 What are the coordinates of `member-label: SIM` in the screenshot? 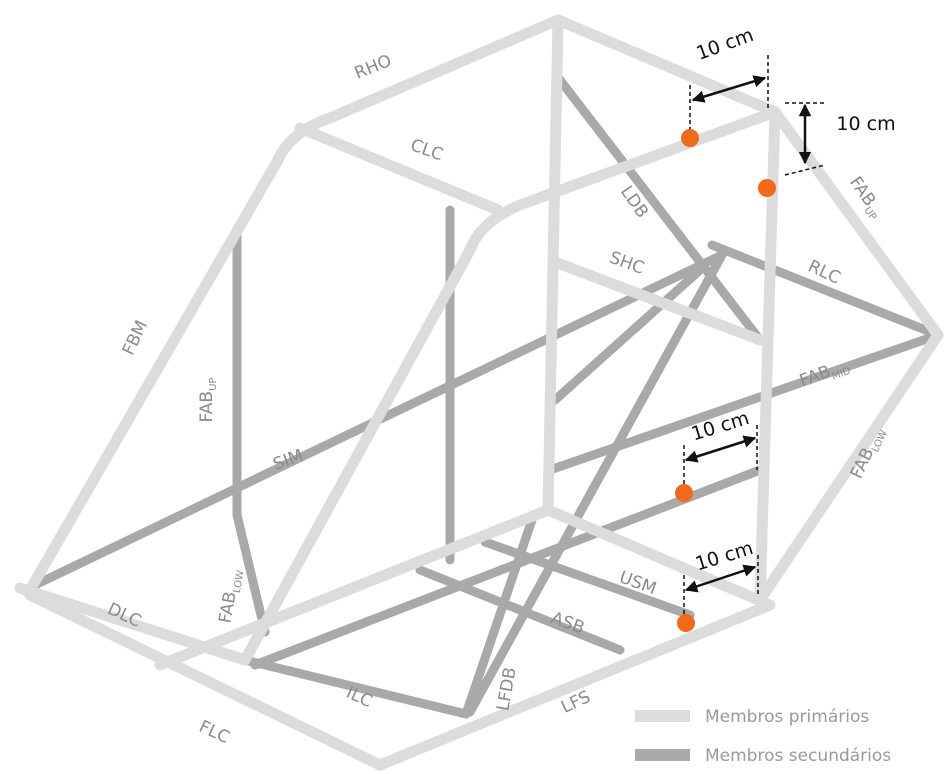 It's located at (288, 460).